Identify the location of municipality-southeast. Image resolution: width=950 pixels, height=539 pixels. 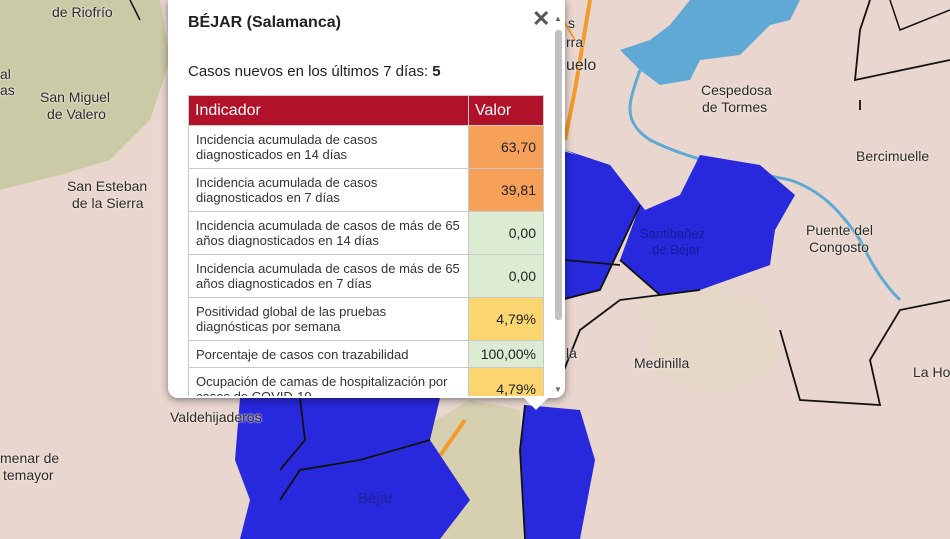
(557, 472).